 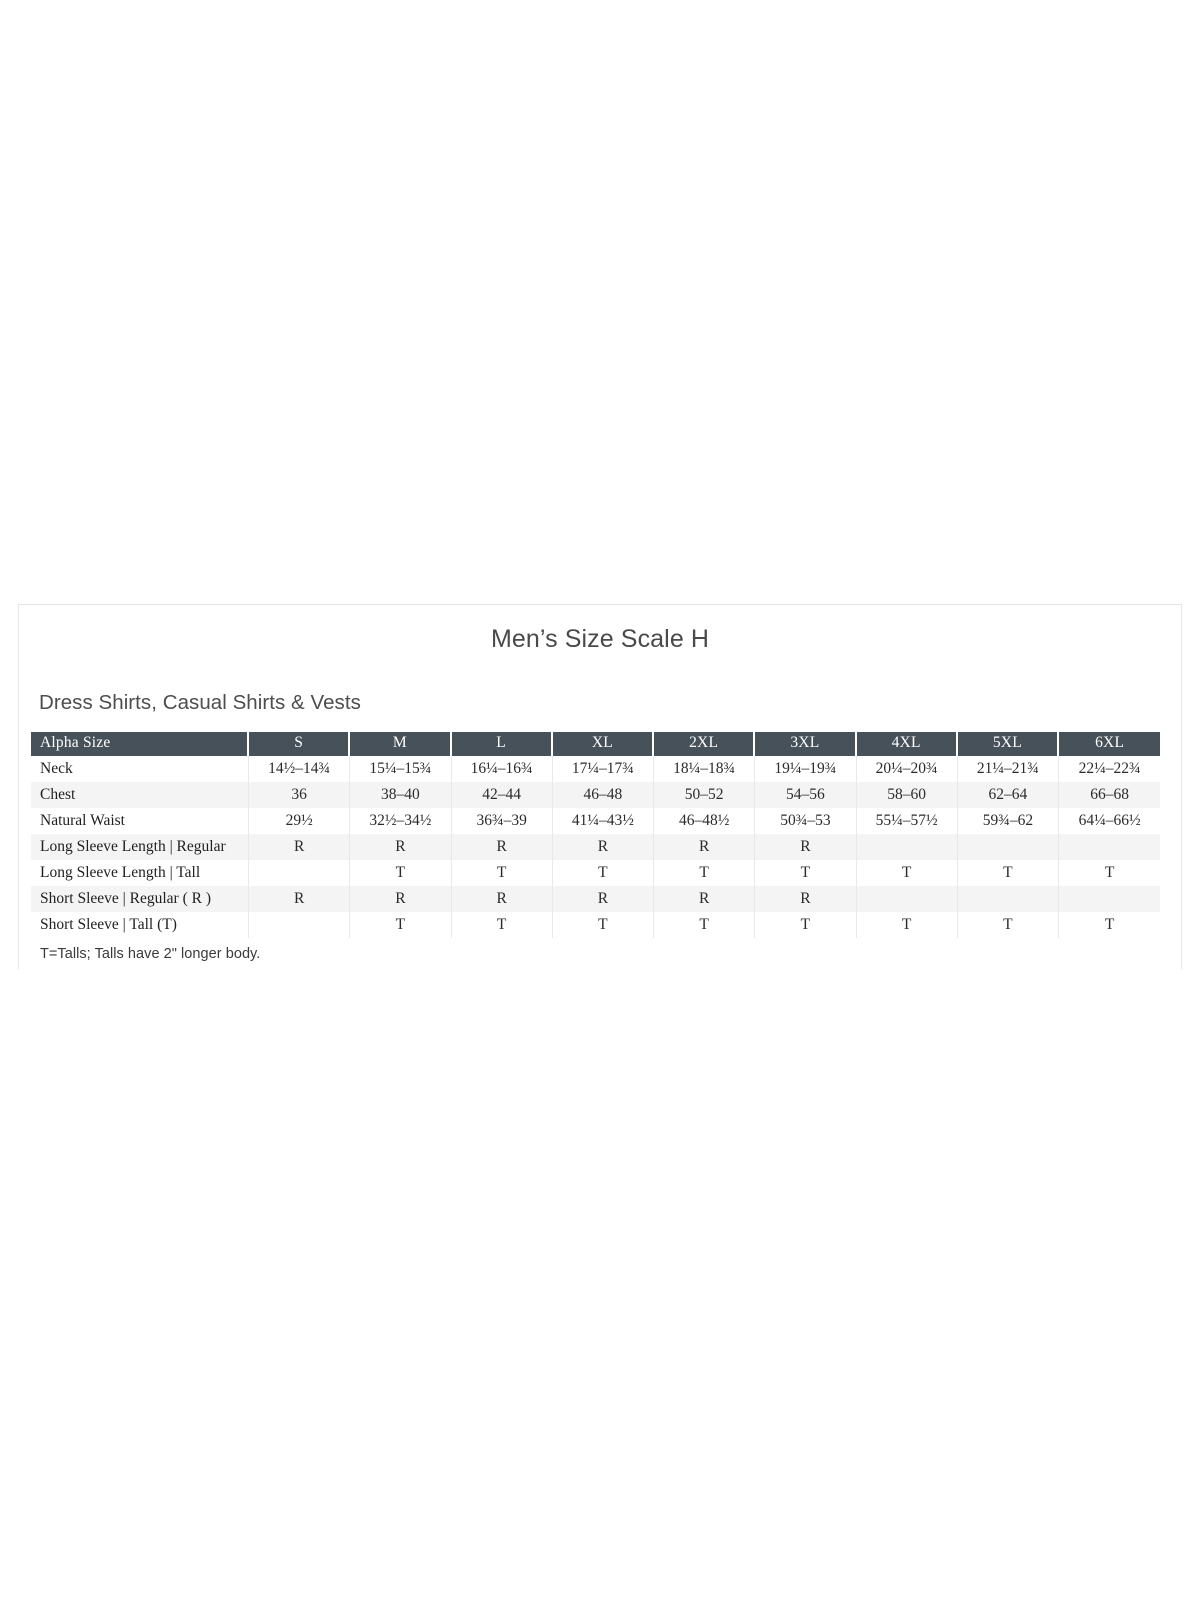 What do you see at coordinates (502, 795) in the screenshot?
I see `table-cell: 42–44` at bounding box center [502, 795].